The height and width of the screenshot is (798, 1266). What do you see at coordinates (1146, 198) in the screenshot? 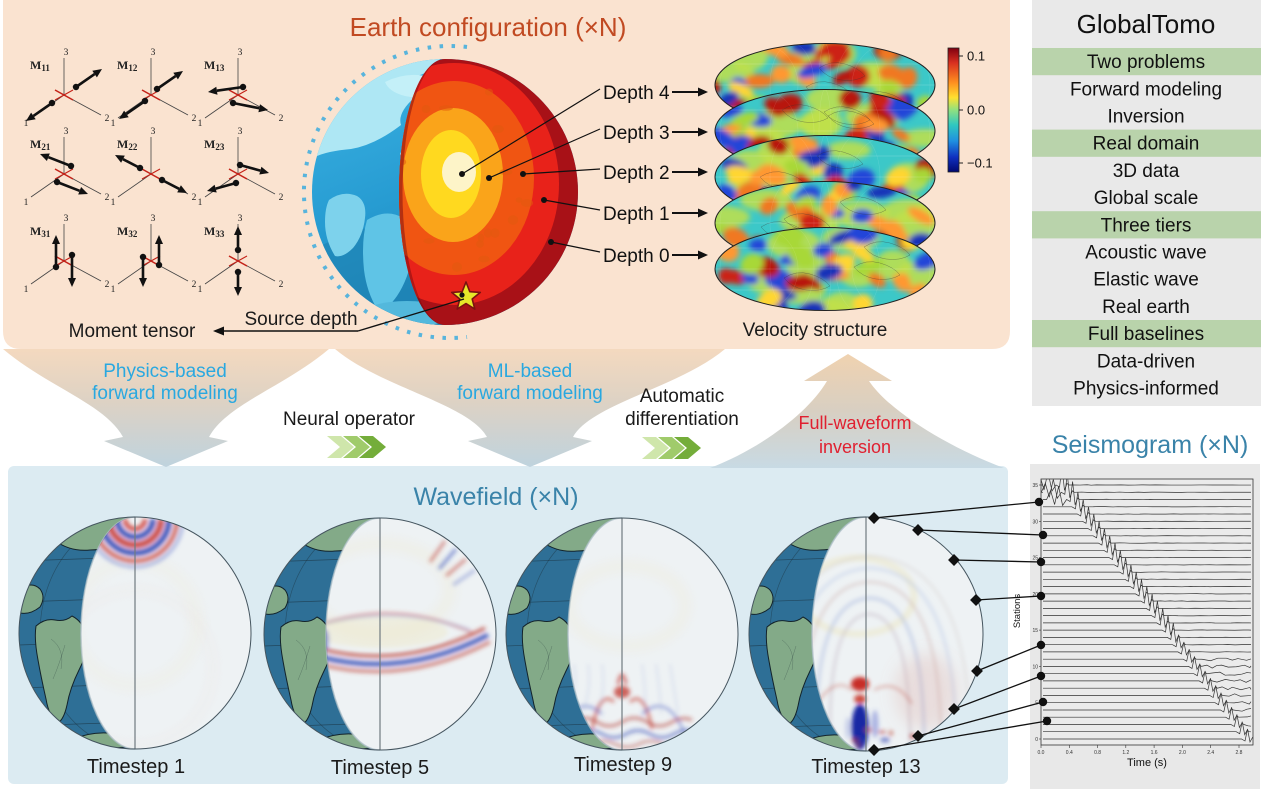
I see `svg-text: Global scale` at bounding box center [1146, 198].